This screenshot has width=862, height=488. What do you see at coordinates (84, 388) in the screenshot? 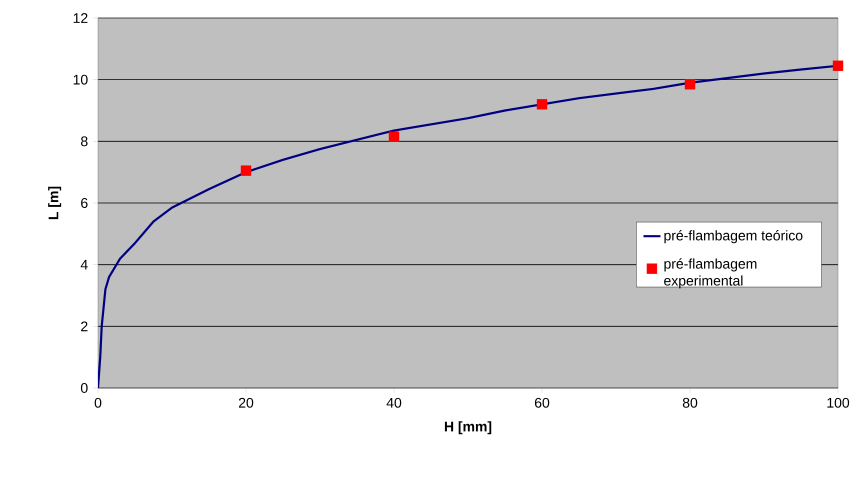
I see `y-tick-label: 0` at bounding box center [84, 388].